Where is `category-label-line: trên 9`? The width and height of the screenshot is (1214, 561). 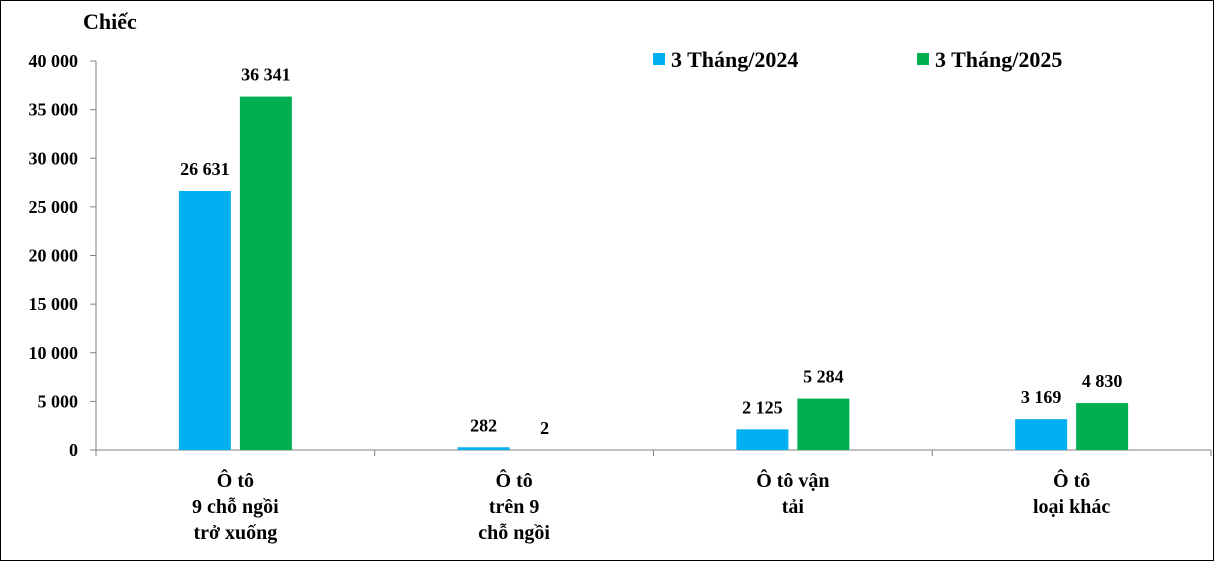 category-label-line: trên 9 is located at coordinates (514, 507).